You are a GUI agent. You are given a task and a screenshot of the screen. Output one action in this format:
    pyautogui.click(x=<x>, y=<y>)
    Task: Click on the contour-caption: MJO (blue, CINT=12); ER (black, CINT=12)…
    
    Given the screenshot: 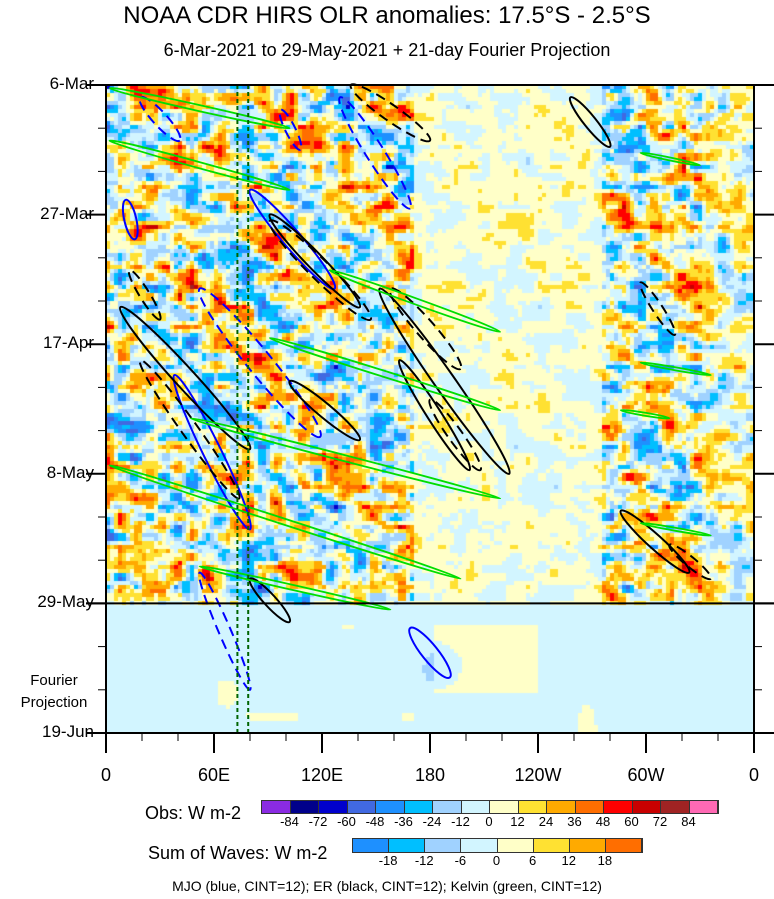 What is the action you would take?
    pyautogui.click(x=387, y=886)
    